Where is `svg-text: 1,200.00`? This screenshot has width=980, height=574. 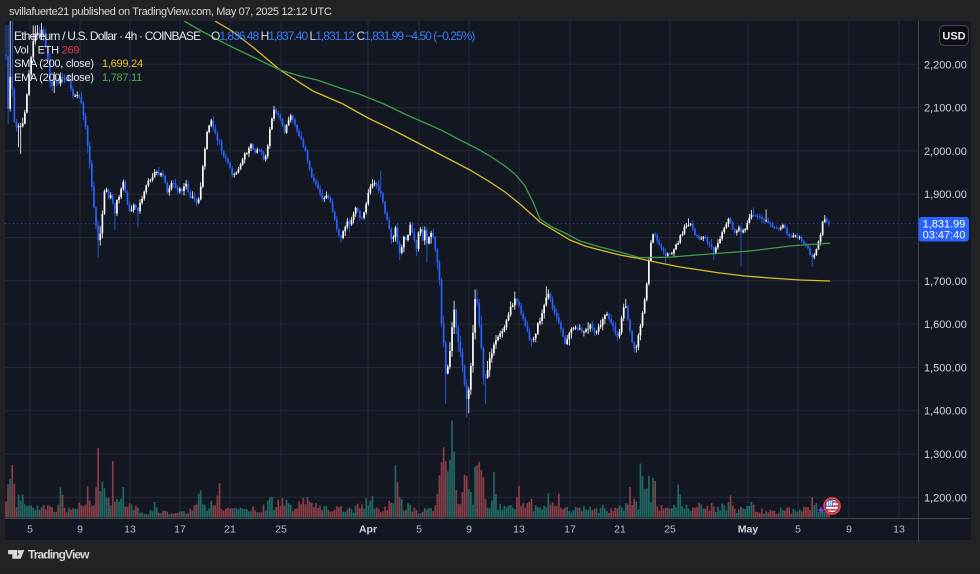
svg-text: 1,200.00 is located at coordinates (945, 498).